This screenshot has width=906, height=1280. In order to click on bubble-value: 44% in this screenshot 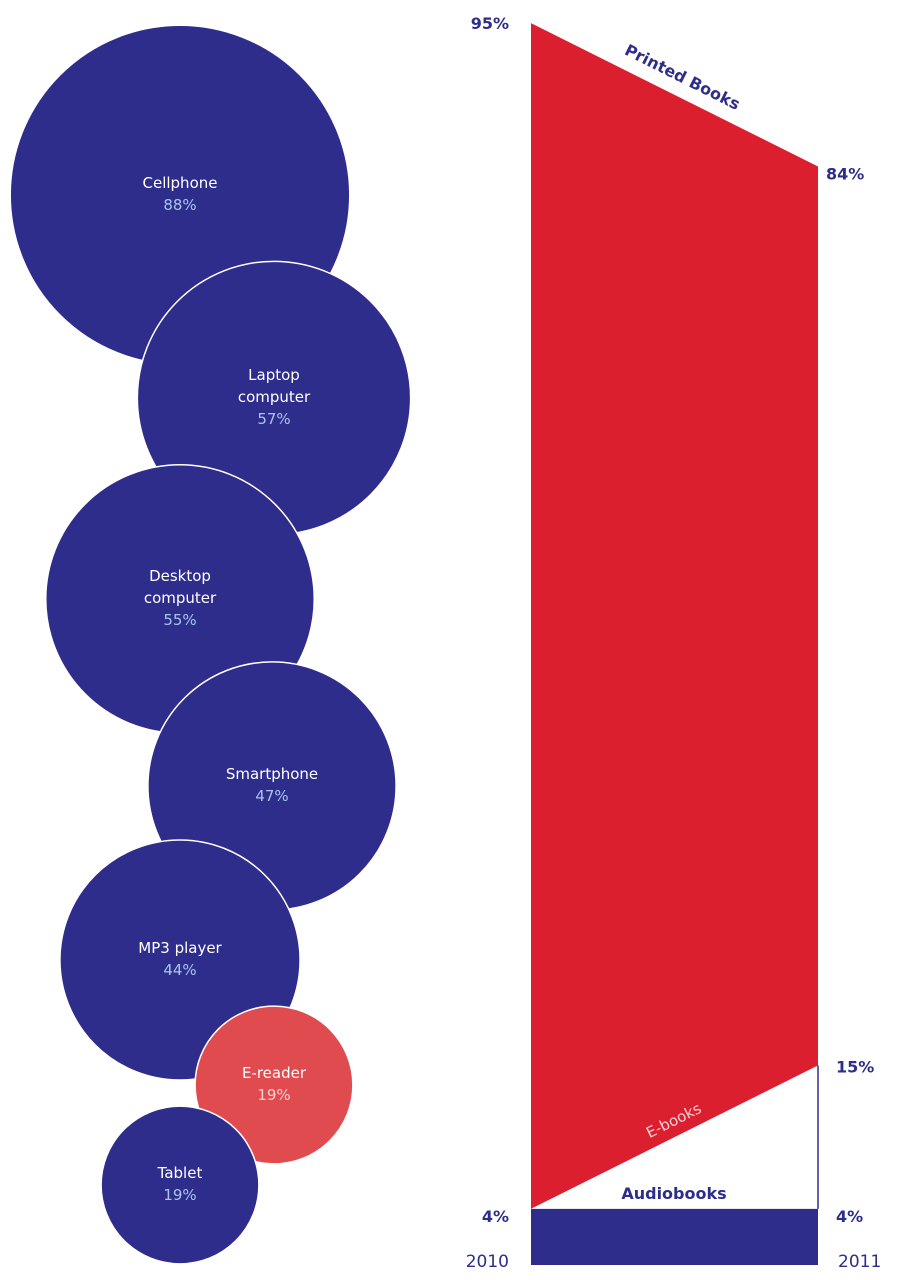, I will do `click(179, 970)`.